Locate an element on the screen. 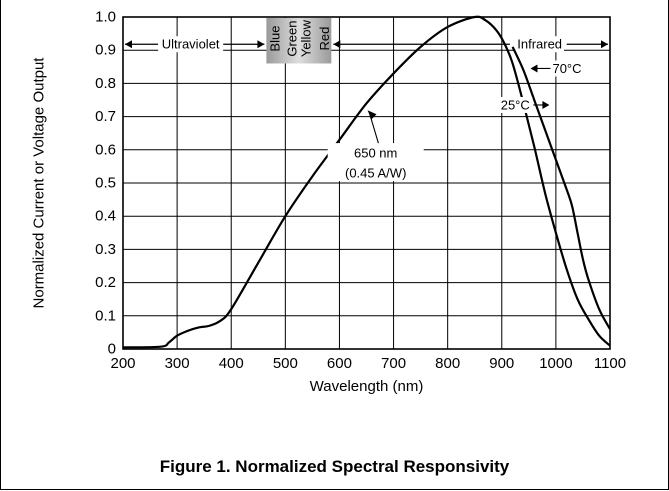 Image resolution: width=669 pixels, height=491 pixels. x-tick-label: 200 is located at coordinates (122, 363).